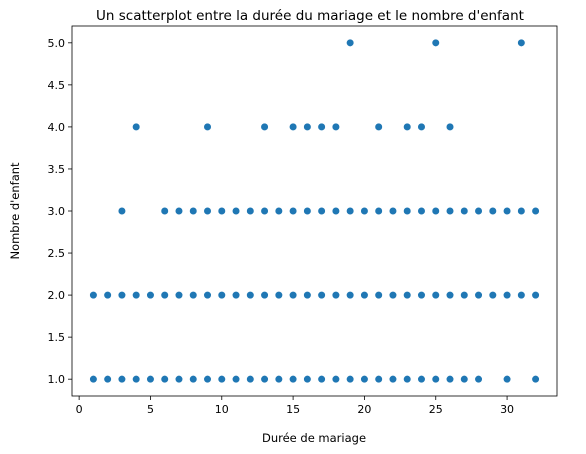 Image resolution: width=586 pixels, height=454 pixels. What do you see at coordinates (150, 409) in the screenshot?
I see `x-tick-label: 5` at bounding box center [150, 409].